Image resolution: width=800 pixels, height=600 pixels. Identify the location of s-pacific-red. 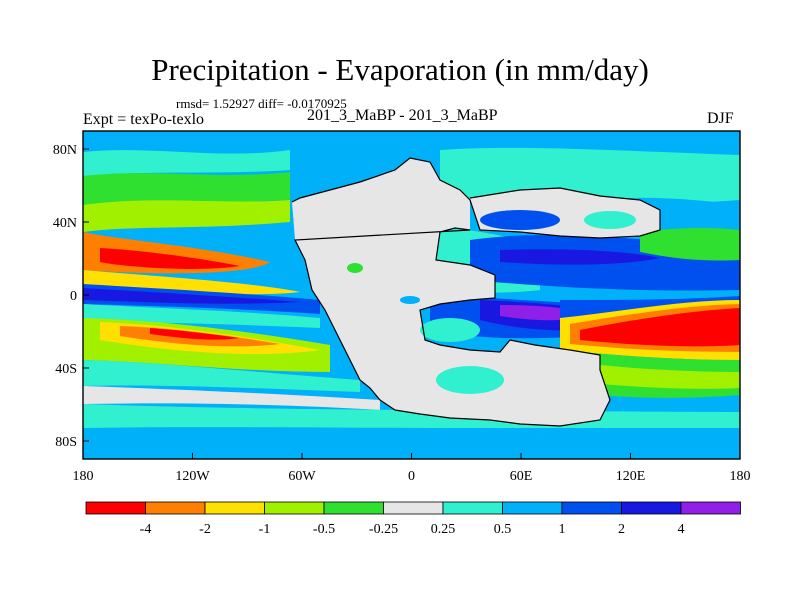
(660, 327).